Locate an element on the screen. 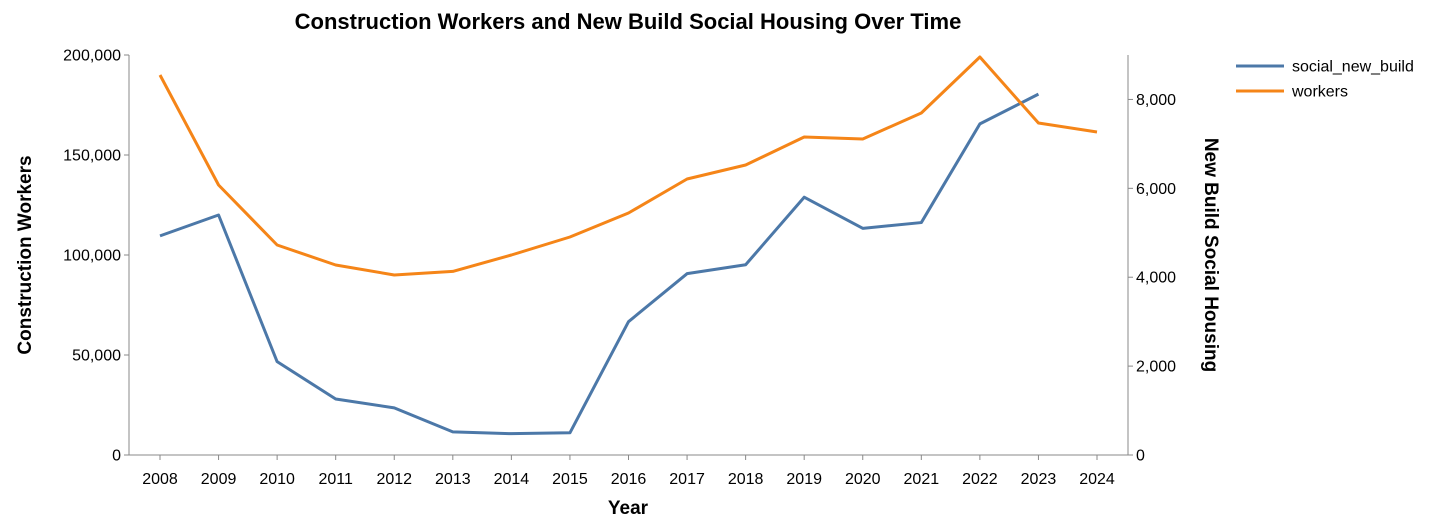 The width and height of the screenshot is (1456, 528). y-left-tick-label: 150,000 is located at coordinates (92, 156).